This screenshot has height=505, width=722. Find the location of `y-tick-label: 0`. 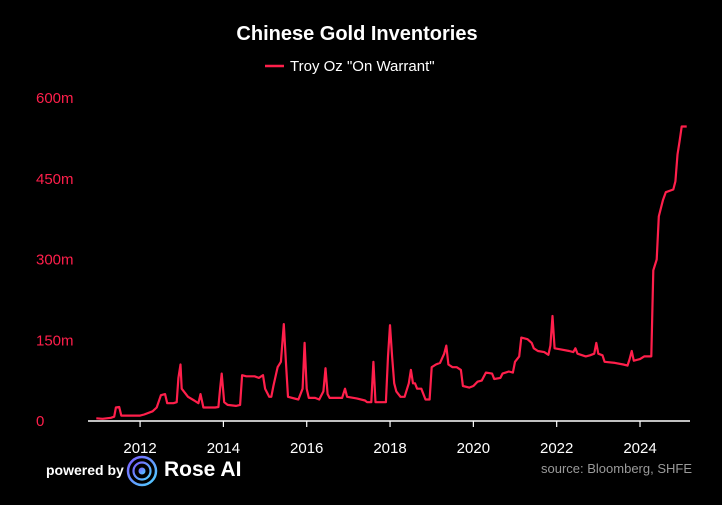

y-tick-label: 0 is located at coordinates (40, 421).